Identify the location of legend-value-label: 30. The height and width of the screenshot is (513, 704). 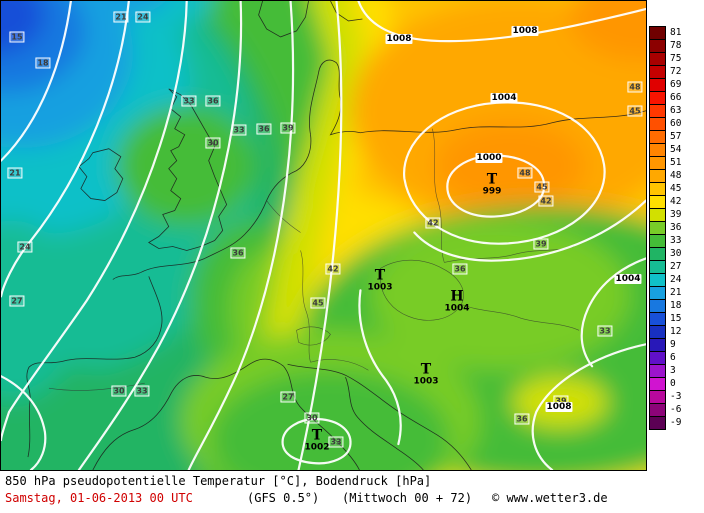
(676, 253).